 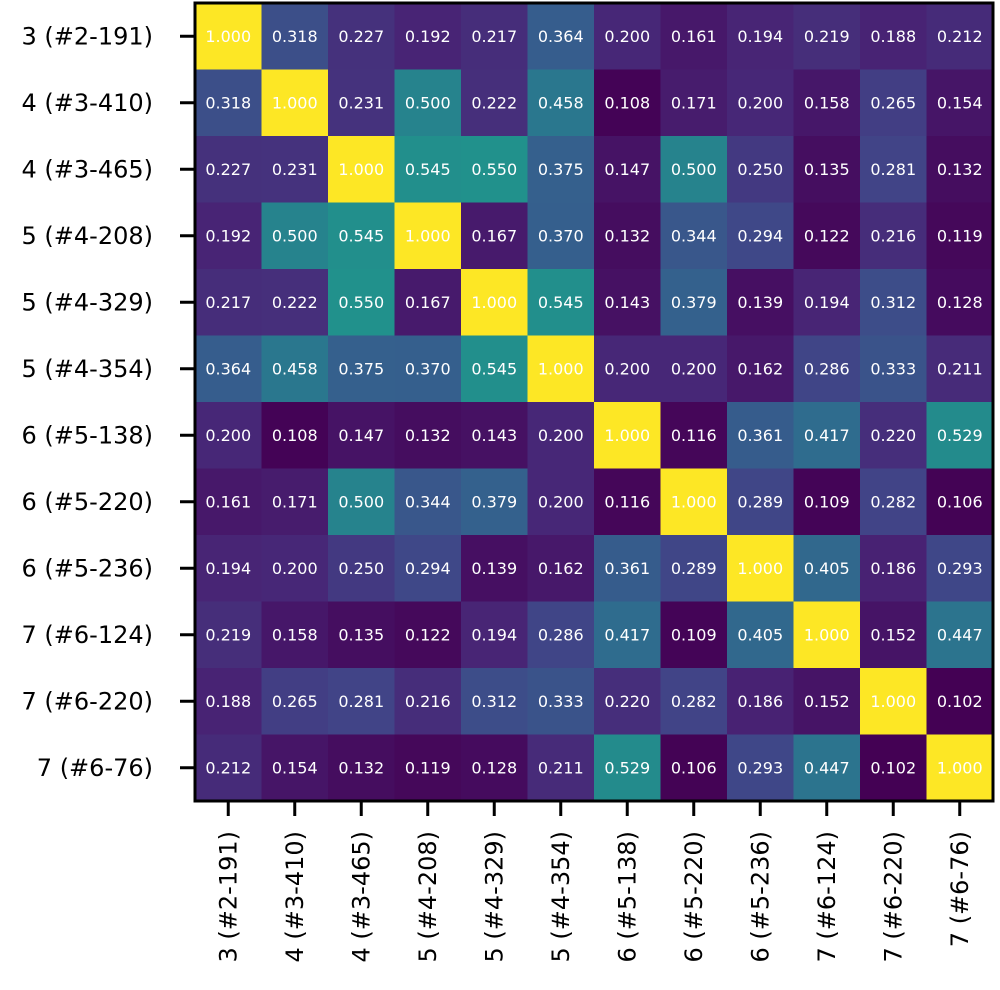 What do you see at coordinates (694, 896) in the screenshot?
I see `x-tick-label: 6 (#5-220)` at bounding box center [694, 896].